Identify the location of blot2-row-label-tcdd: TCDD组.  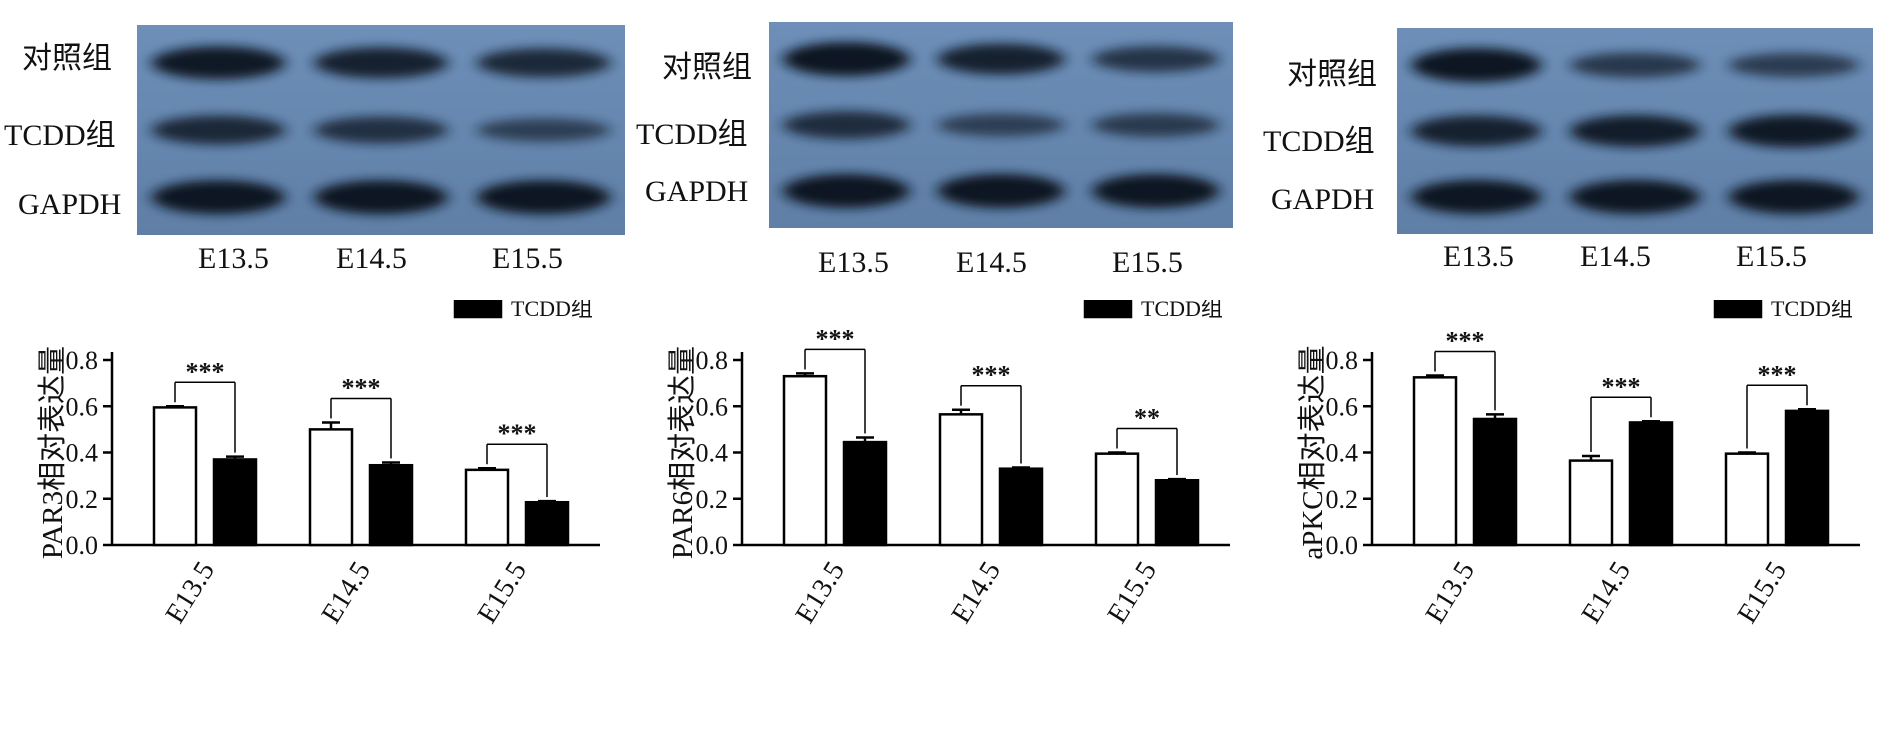
(692, 134).